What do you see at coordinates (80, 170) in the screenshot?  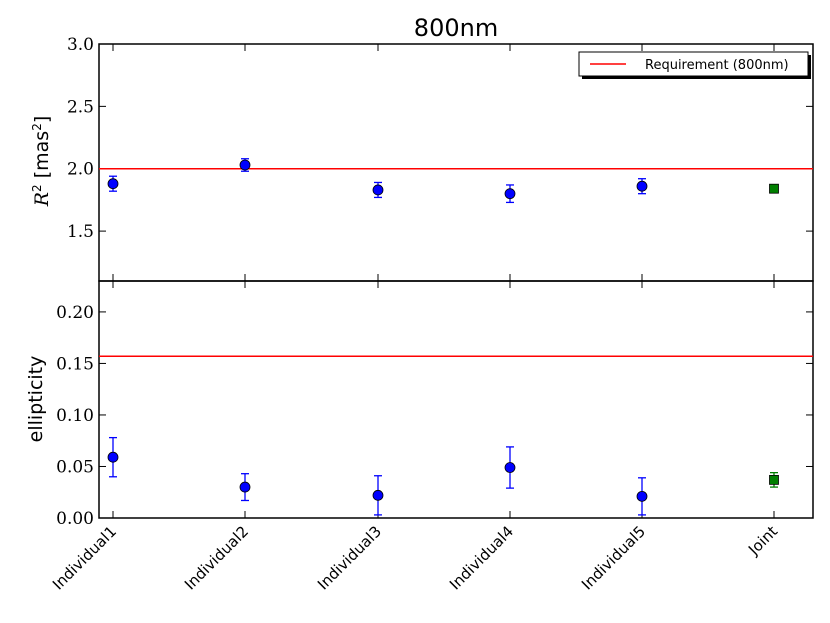 I see `y-tick-label: 2.0` at bounding box center [80, 170].